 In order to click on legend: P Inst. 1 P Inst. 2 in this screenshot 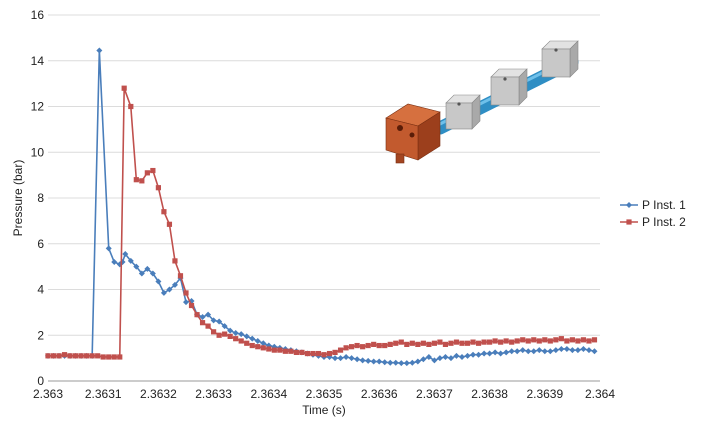, I will do `click(653, 213)`.